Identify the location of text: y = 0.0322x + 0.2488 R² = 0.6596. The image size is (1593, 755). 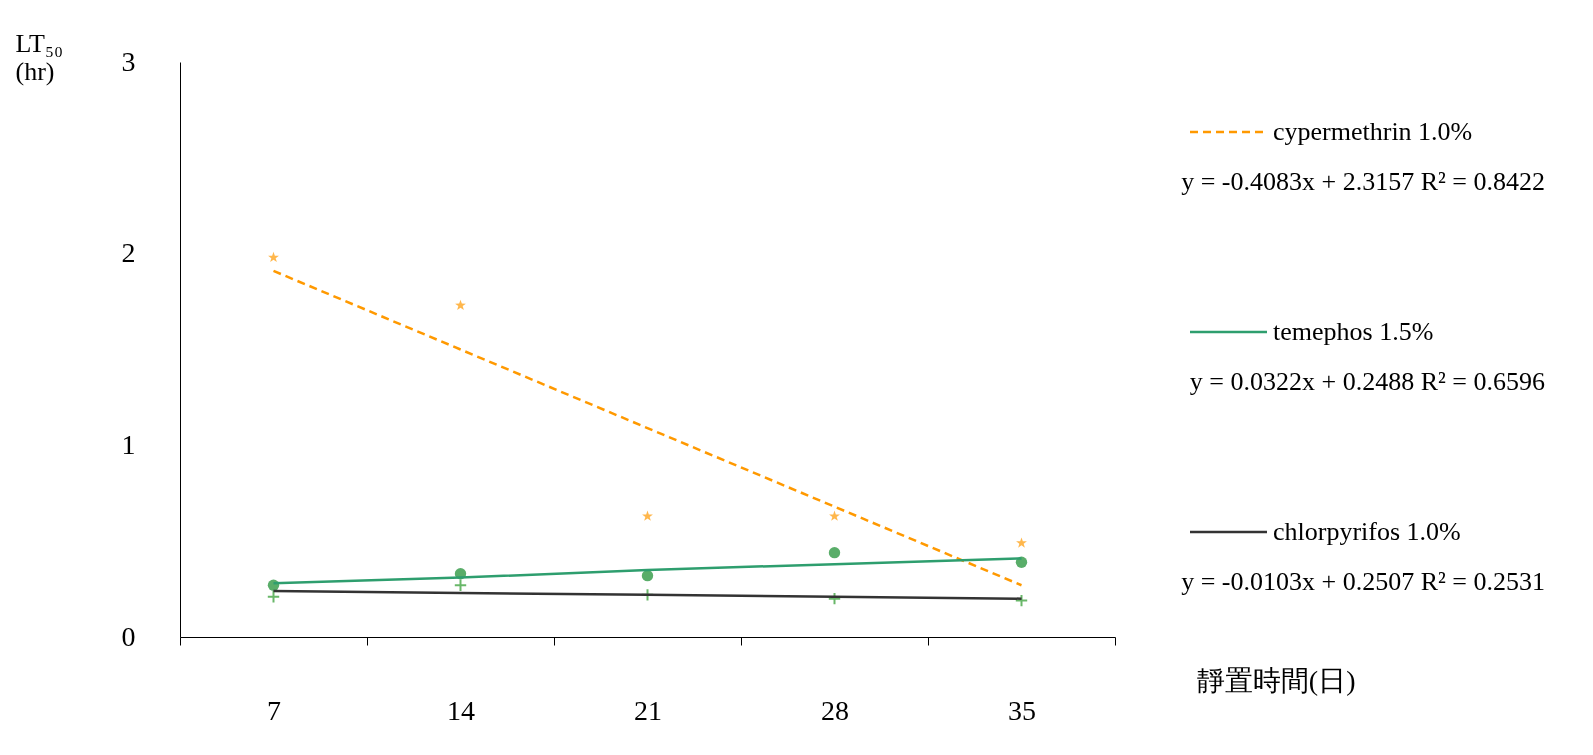
(1367, 381).